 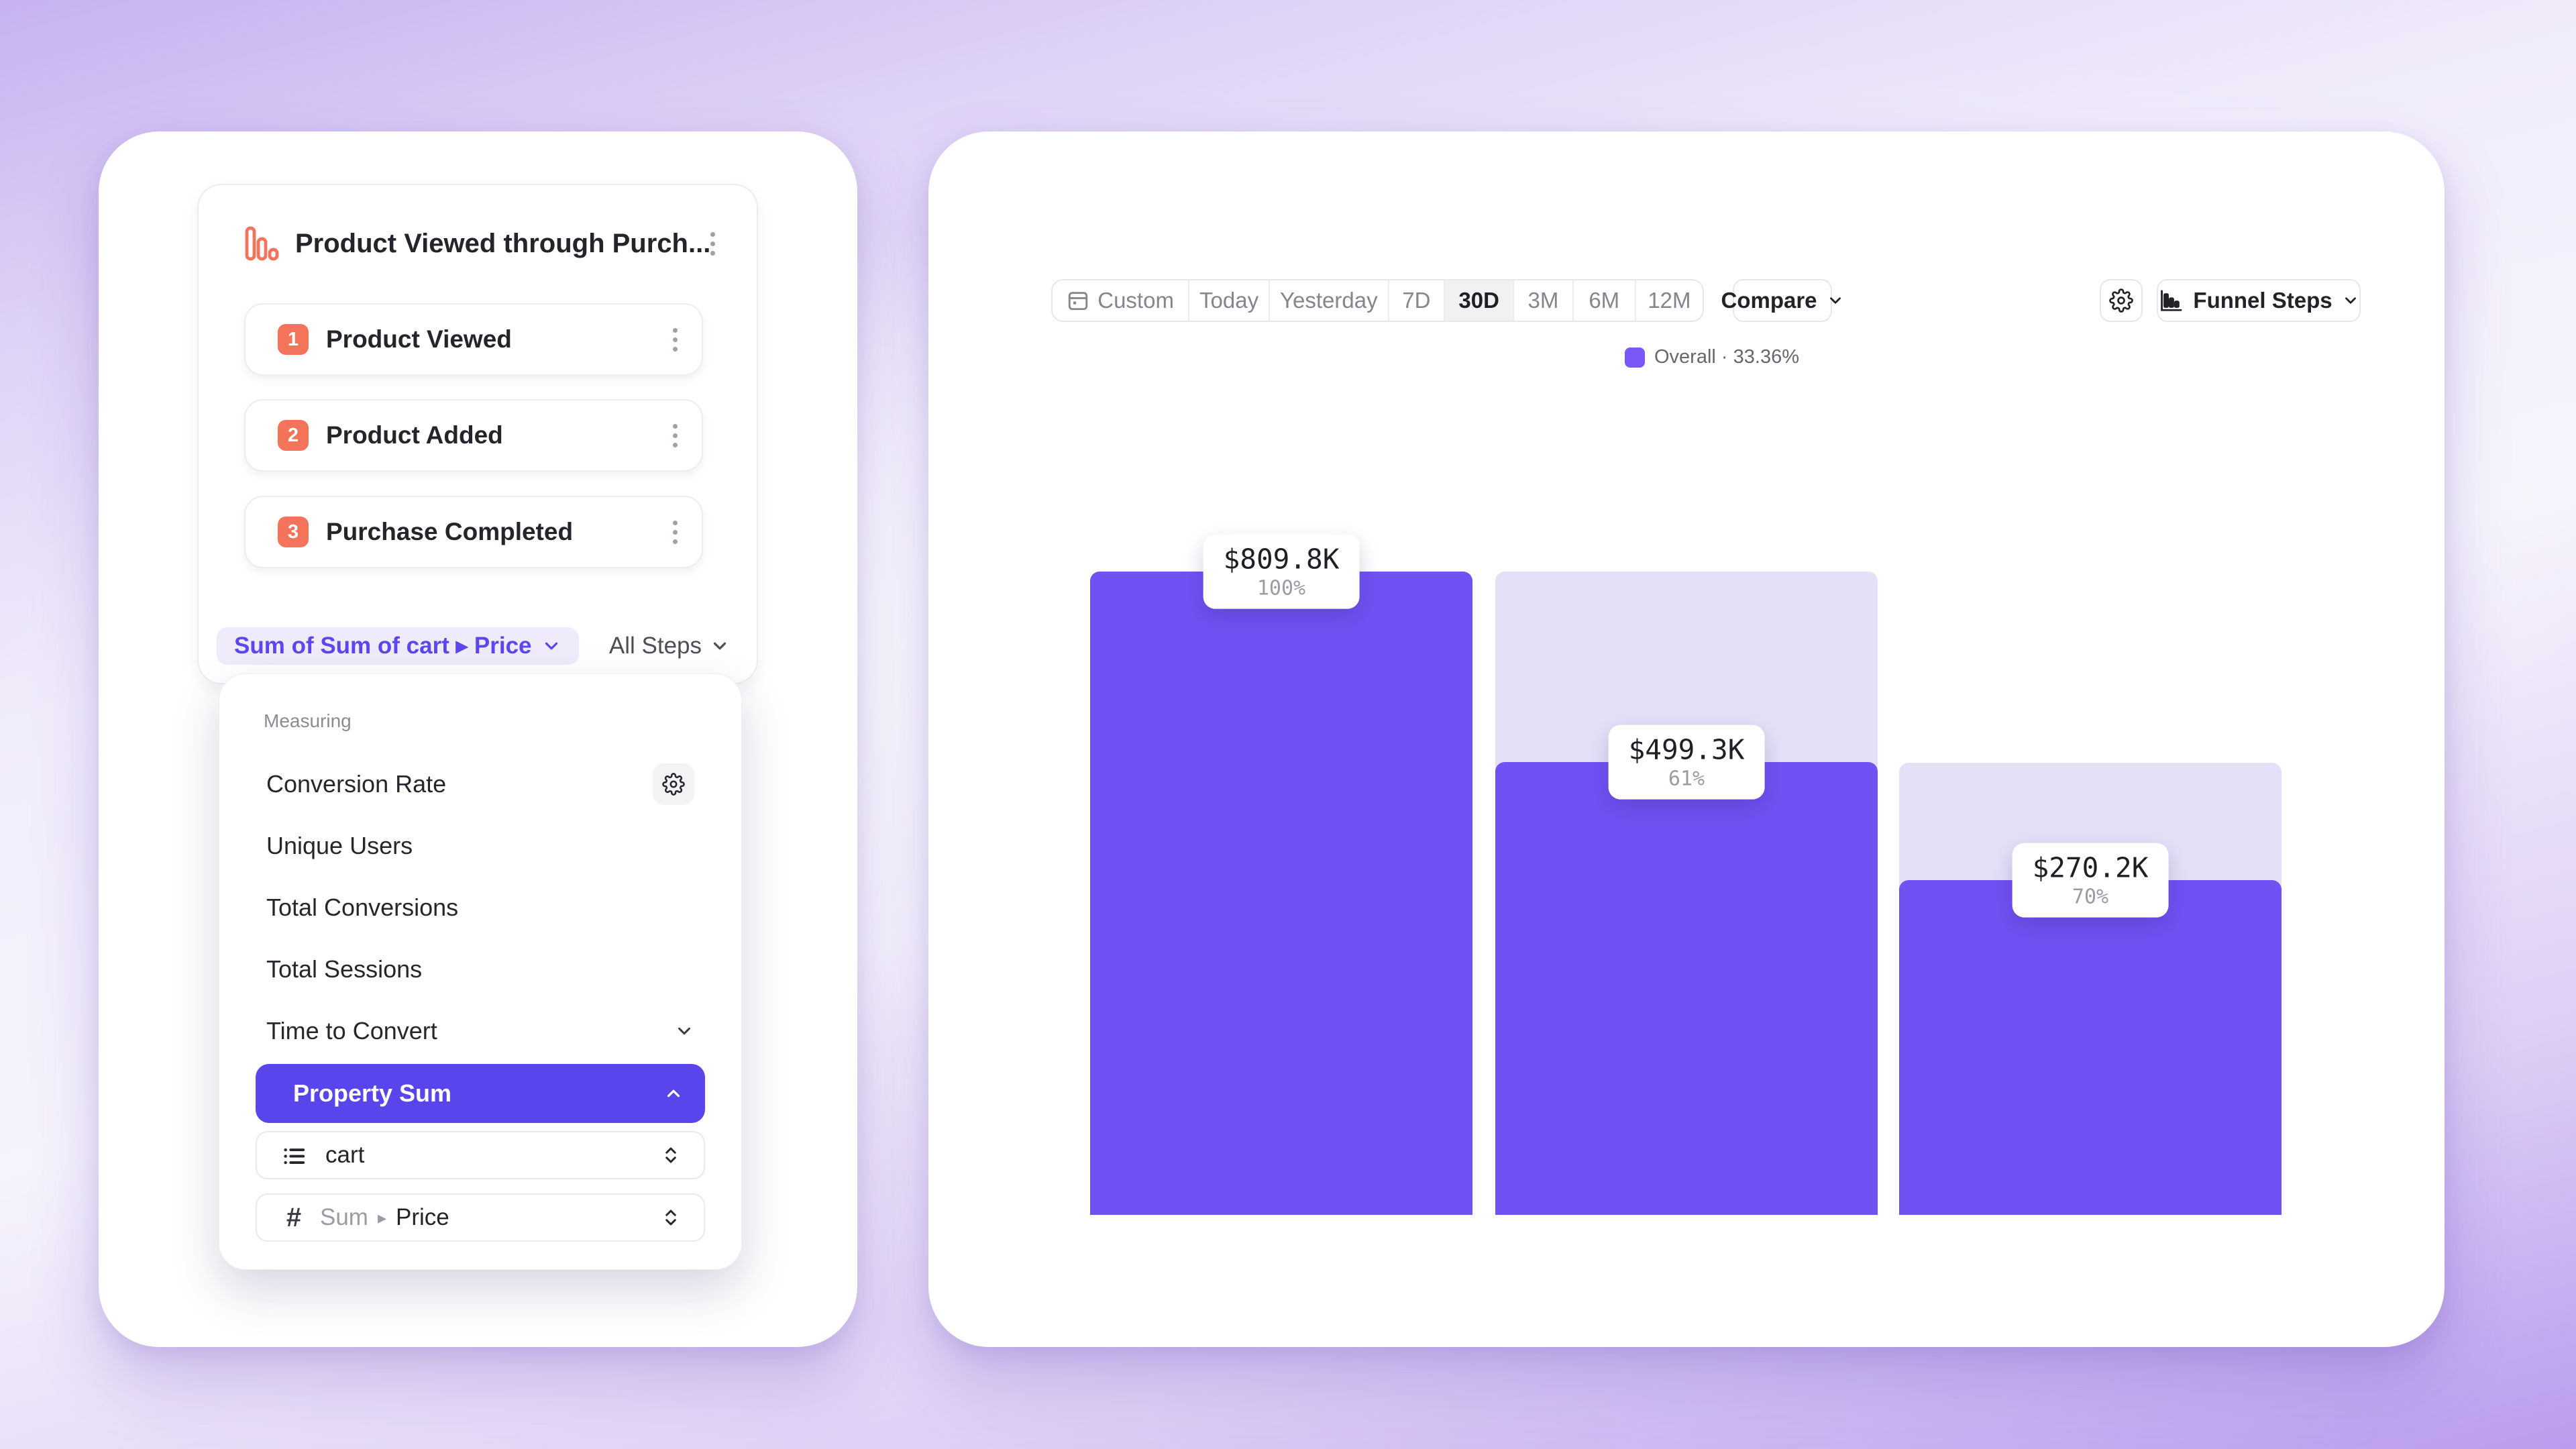 I want to click on funnel-bar-step-1: $809.8K 100%, so click(x=1281, y=874).